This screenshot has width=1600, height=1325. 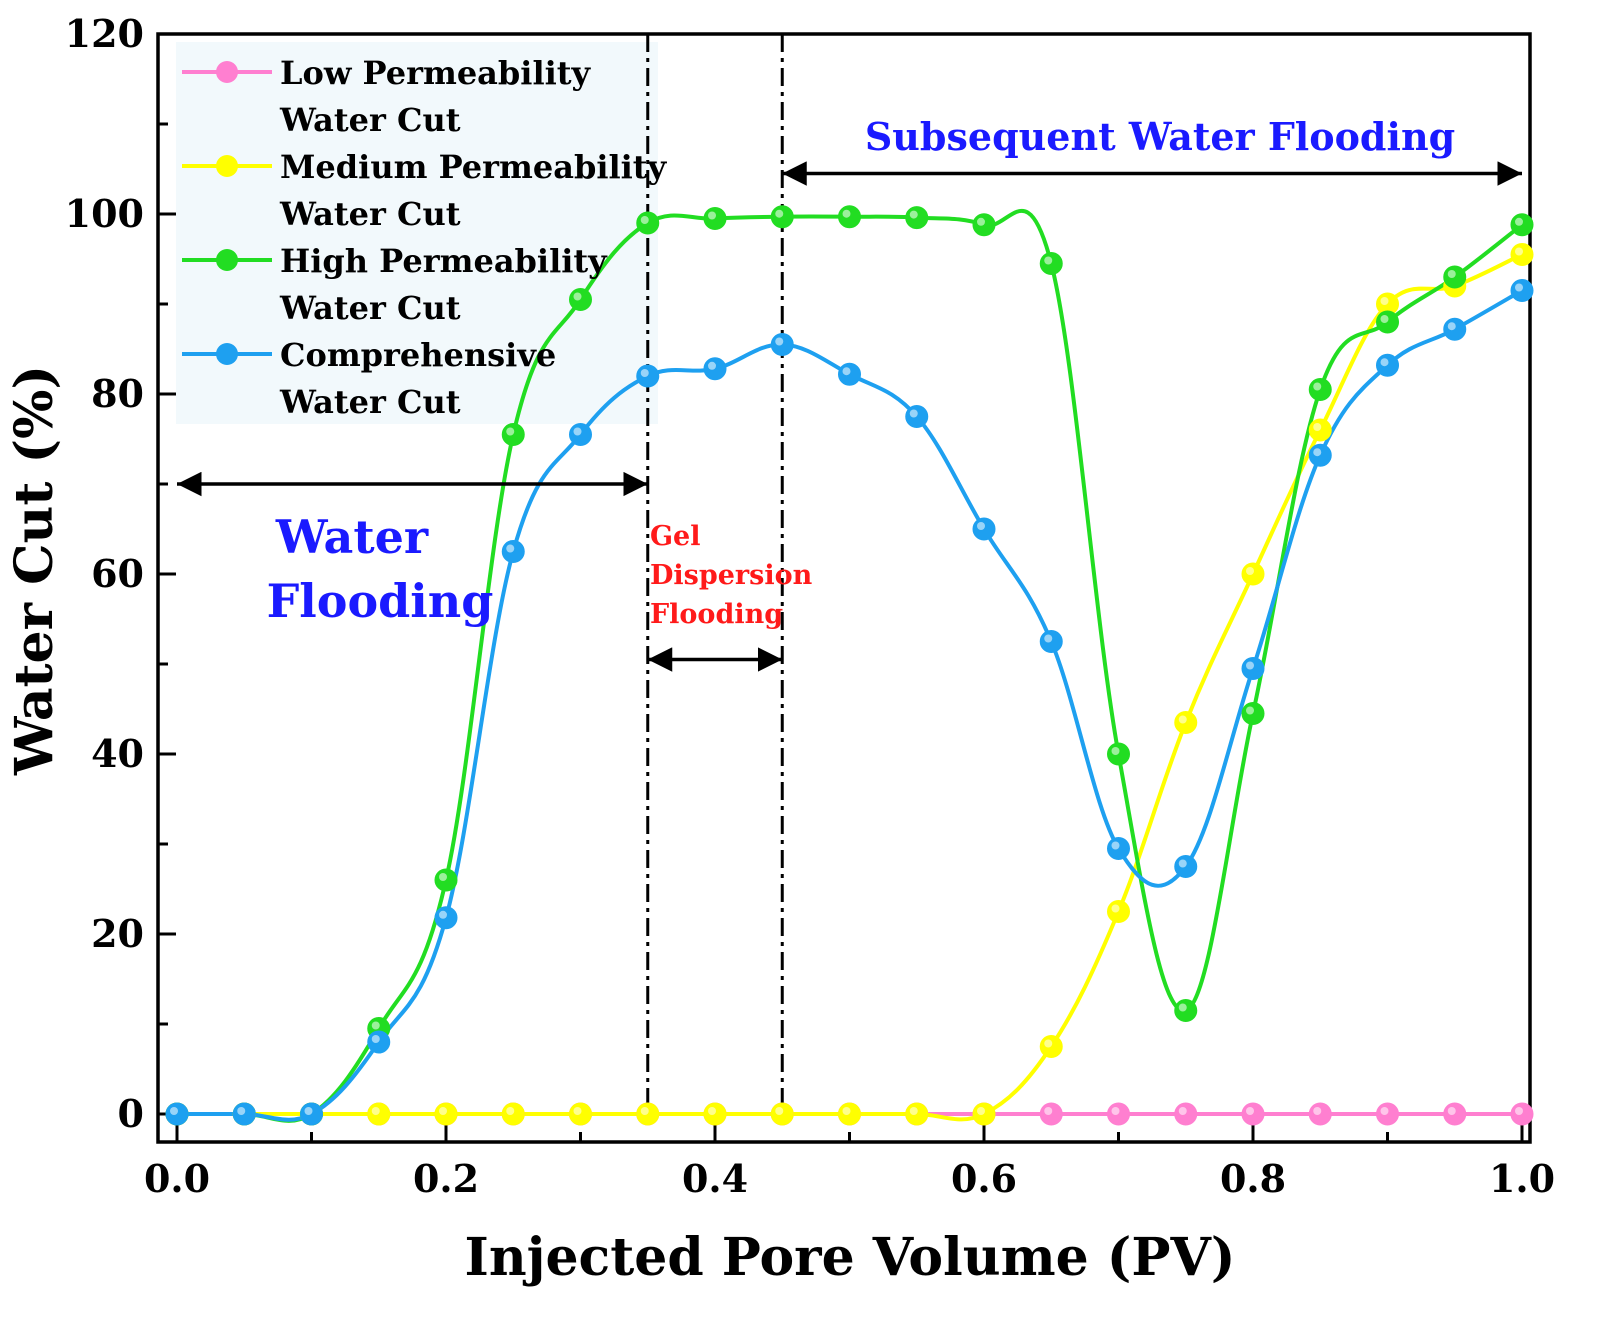 I want to click on water-flooding-label-line1: Water, so click(x=352, y=537).